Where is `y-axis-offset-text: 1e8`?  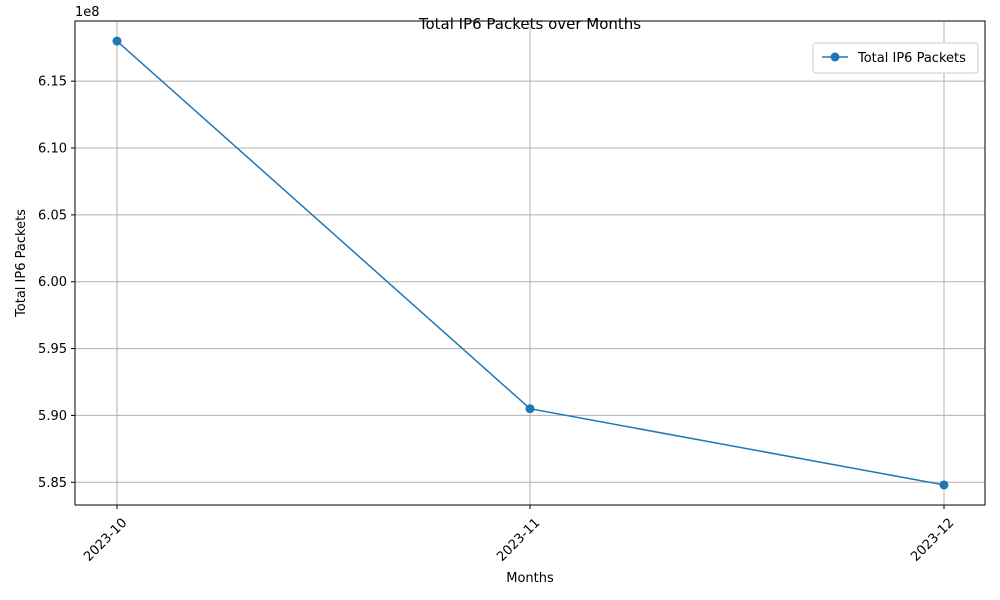
y-axis-offset-text: 1e8 is located at coordinates (87, 12).